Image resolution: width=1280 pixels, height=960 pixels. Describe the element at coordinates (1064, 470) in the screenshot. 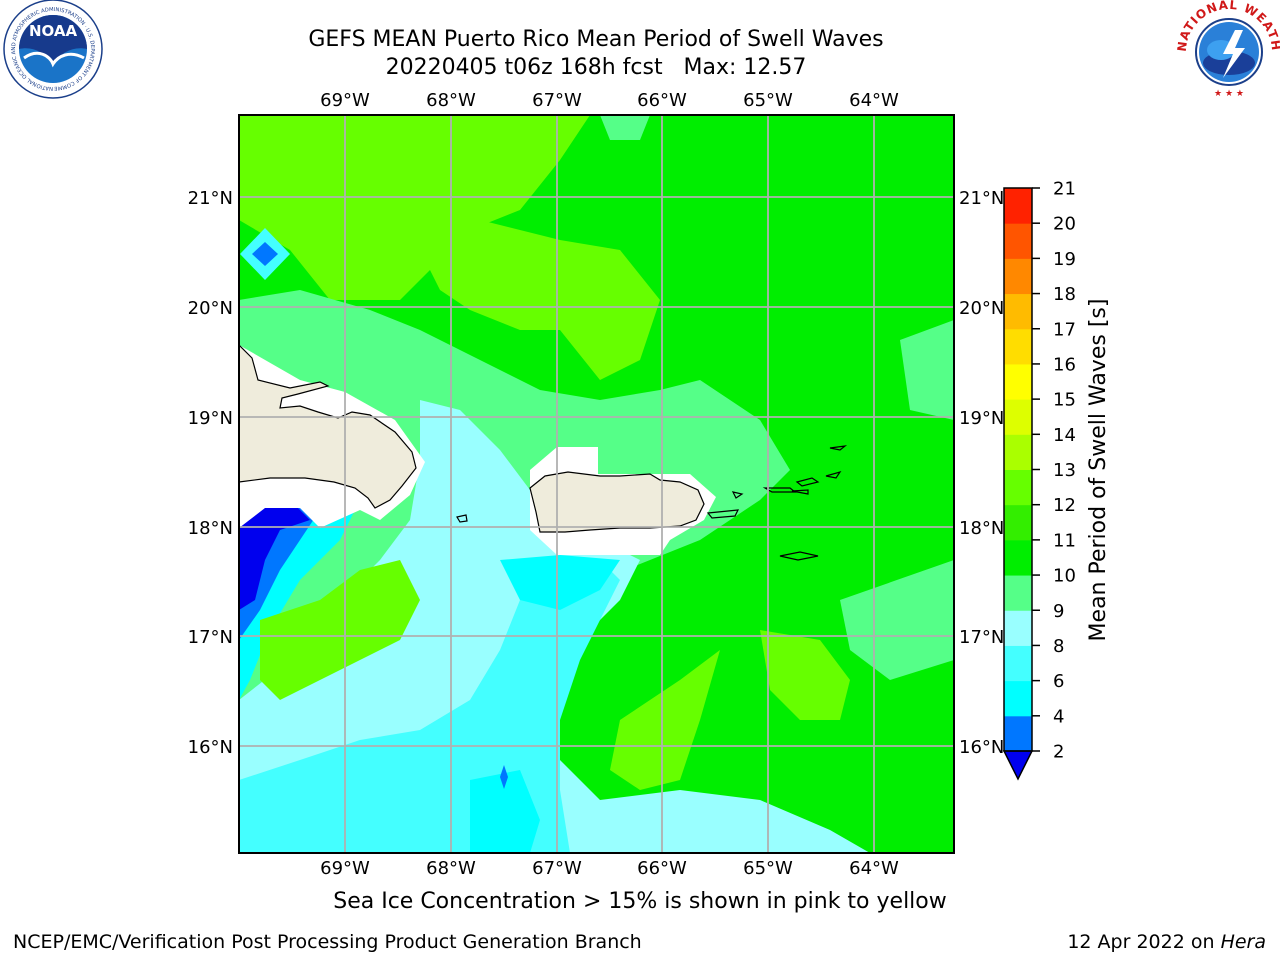

I see `colorbar-tick-label: 13` at that location.